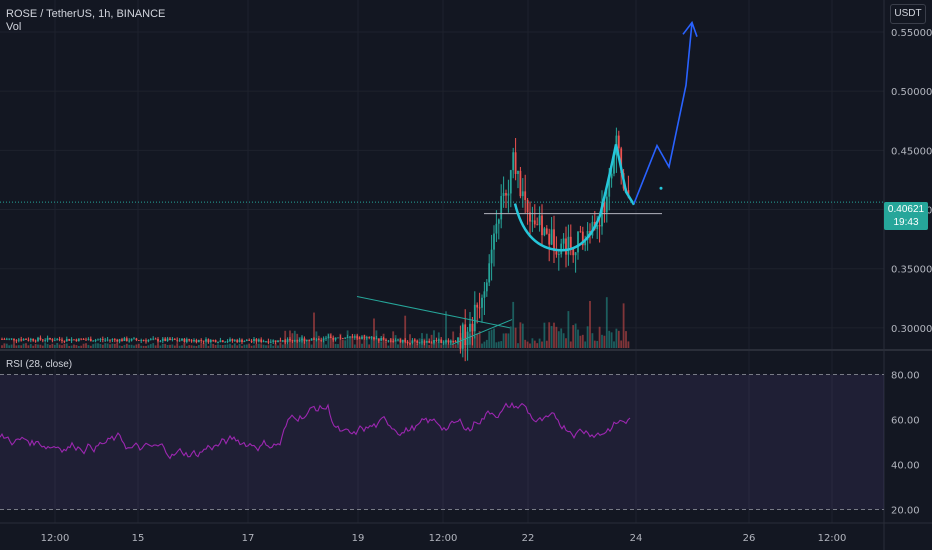  I want to click on price-tick-label: 0.50000, so click(911, 92).